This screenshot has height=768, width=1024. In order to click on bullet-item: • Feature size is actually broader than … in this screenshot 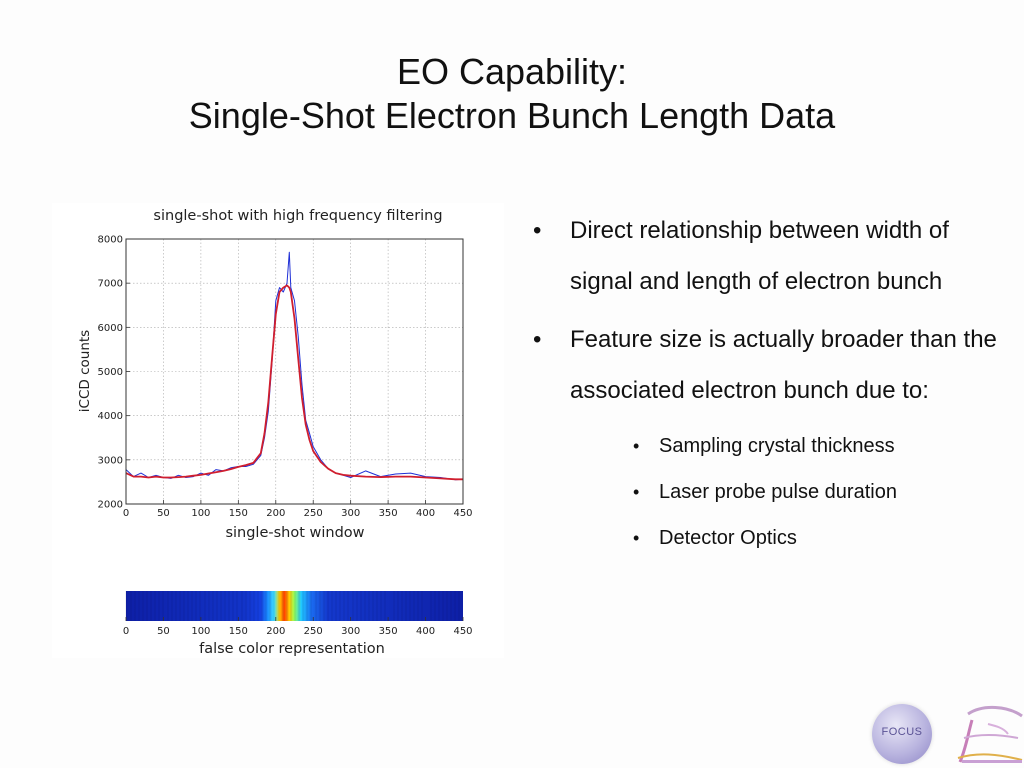, I will do `click(768, 365)`.